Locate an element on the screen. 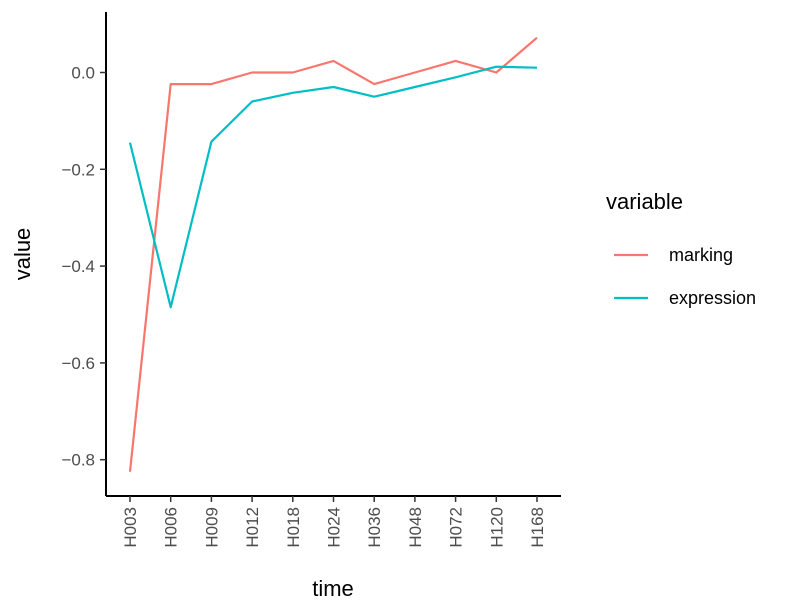 The image size is (786, 601). x-tick-label: H048 is located at coordinates (415, 527).